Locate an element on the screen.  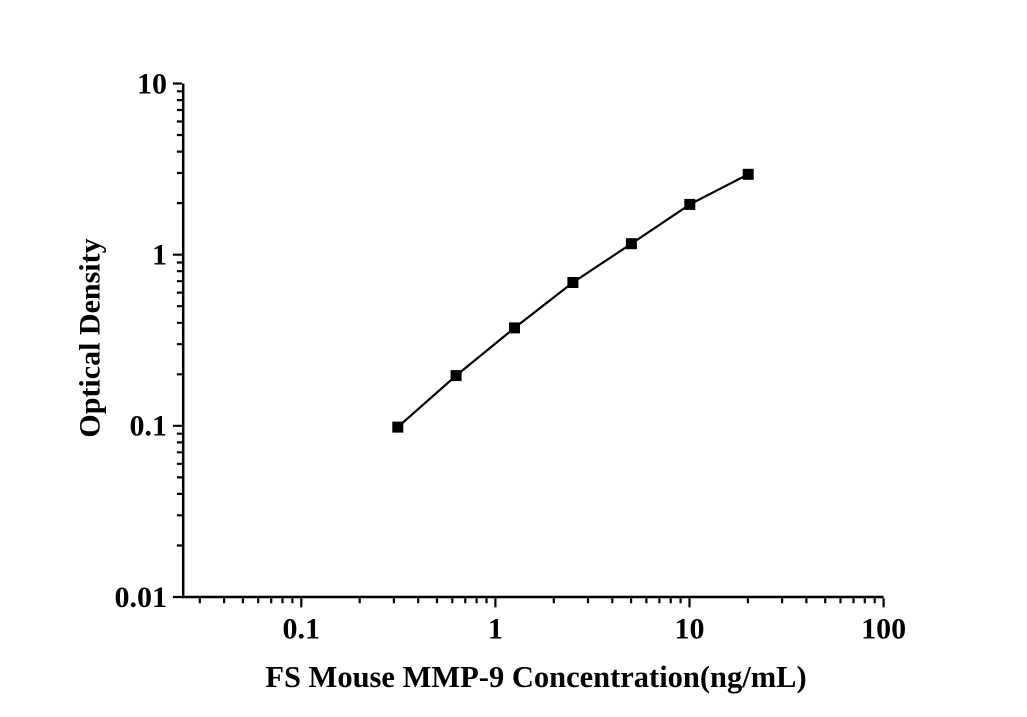
svg-text: Optical Density is located at coordinates (90, 337).